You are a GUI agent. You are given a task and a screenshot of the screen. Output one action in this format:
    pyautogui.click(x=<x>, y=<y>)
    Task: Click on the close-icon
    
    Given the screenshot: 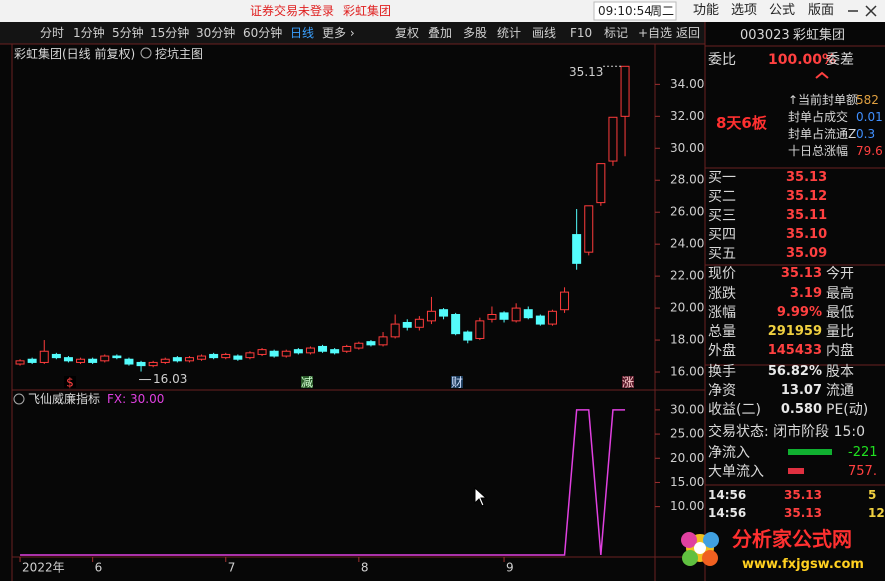 What is the action you would take?
    pyautogui.click(x=871, y=11)
    